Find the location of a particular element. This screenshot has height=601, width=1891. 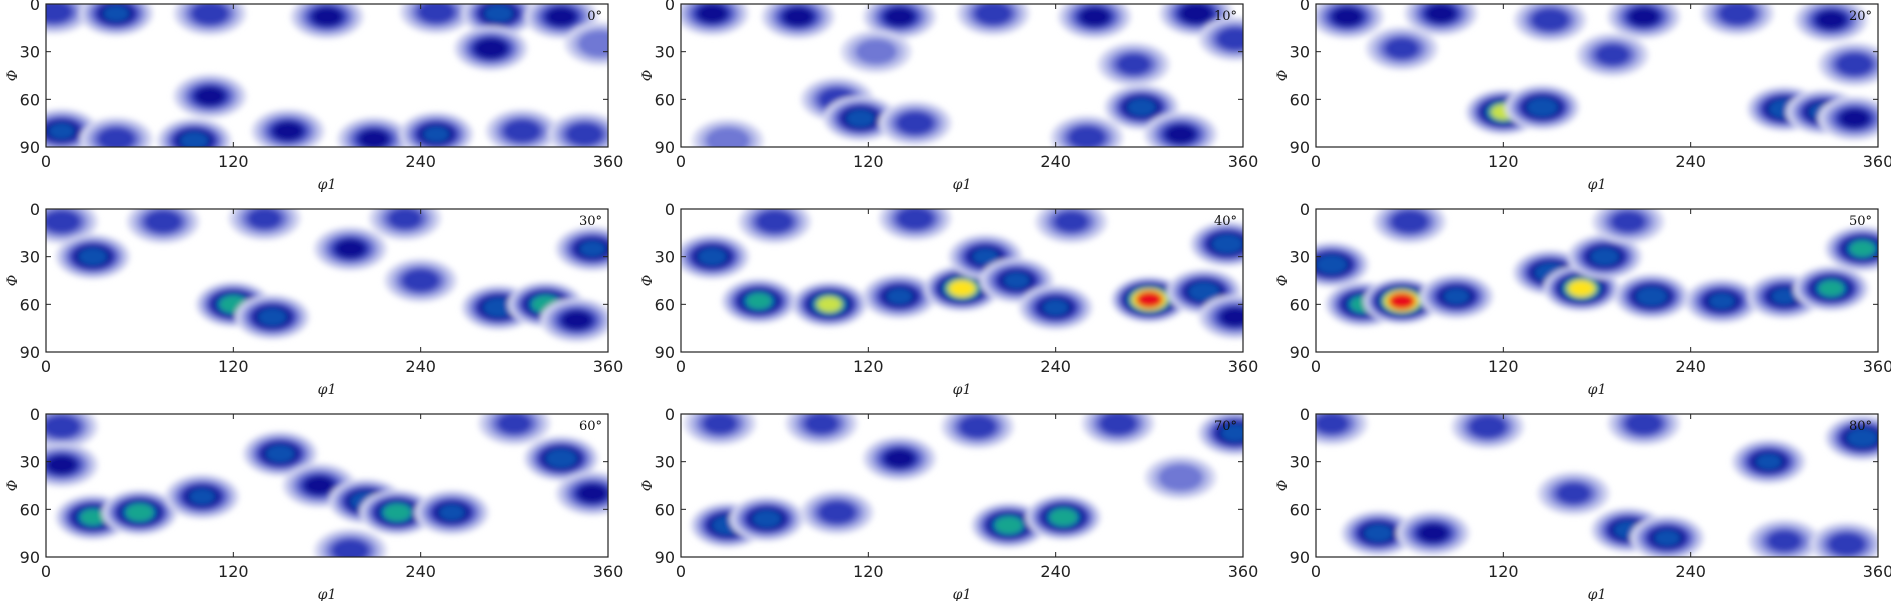

odf-panel-2: 0 120 240 360 0 30 60 90 φ1 Φ 20° is located at coordinates (1583, 96).